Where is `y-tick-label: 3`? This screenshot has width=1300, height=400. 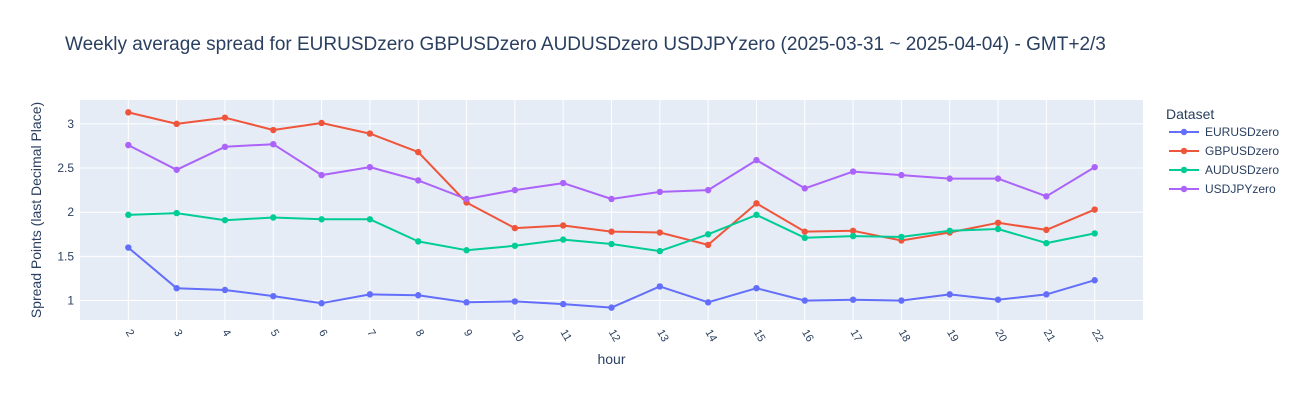 y-tick-label: 3 is located at coordinates (70, 124).